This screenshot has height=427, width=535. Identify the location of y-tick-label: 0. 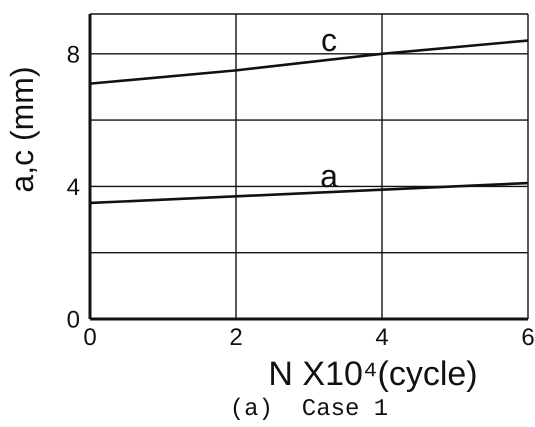
(73, 320).